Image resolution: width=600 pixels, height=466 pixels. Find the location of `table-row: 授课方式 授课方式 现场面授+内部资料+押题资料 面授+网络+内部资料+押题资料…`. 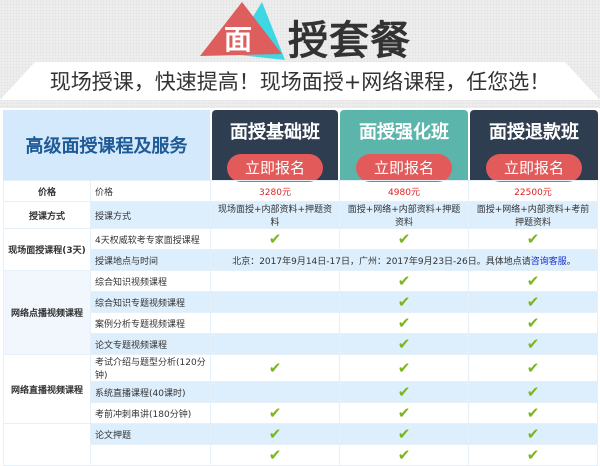

table-row: 授课方式 授课方式 现场面授+内部资料+押题资料 面授+网络+内部资料+押题资料… is located at coordinates (300, 215).